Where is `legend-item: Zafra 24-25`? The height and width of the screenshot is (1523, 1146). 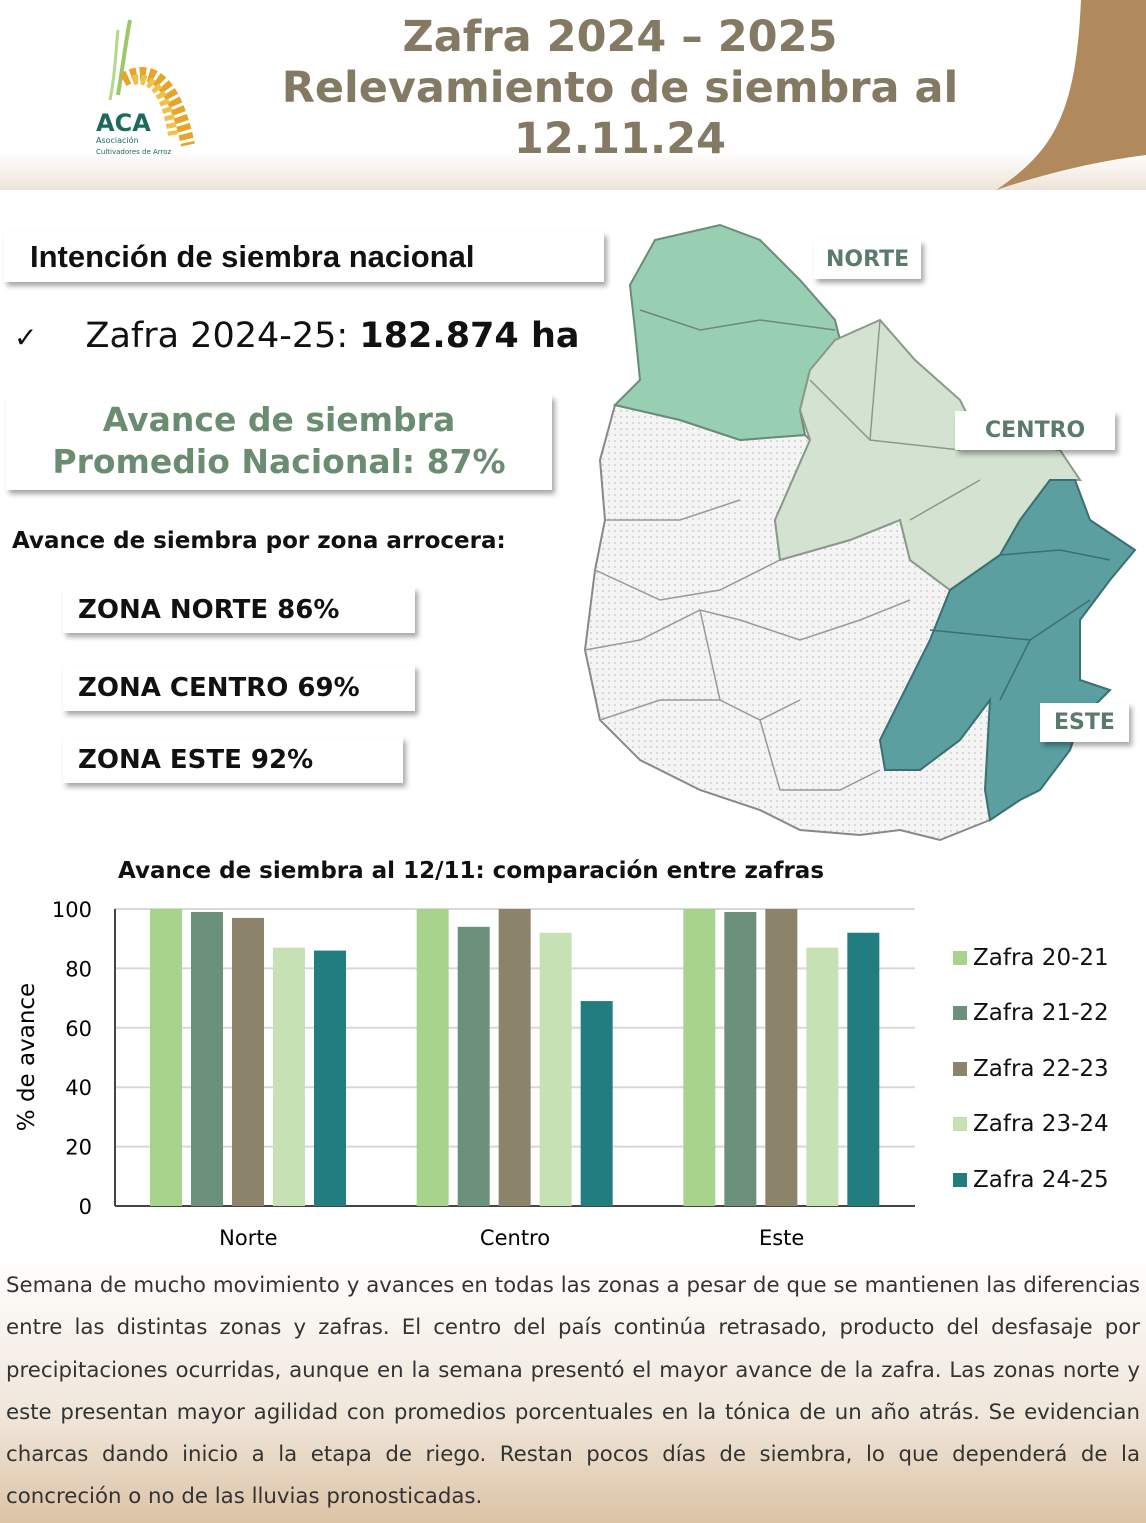 legend-item: Zafra 24-25 is located at coordinates (1031, 1180).